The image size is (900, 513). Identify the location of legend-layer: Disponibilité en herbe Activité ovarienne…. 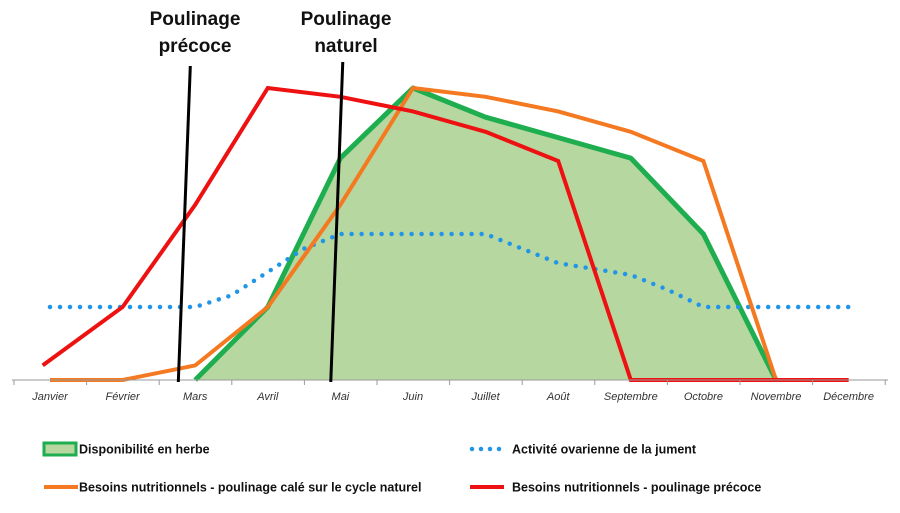
(401, 468).